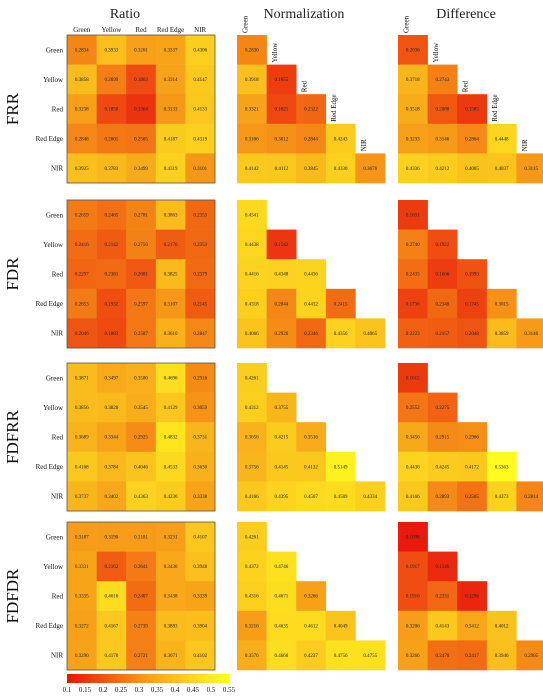 This screenshot has width=543, height=700. I want to click on cell-value-fdfdr-difference-3-0: 0.3206, so click(413, 626).